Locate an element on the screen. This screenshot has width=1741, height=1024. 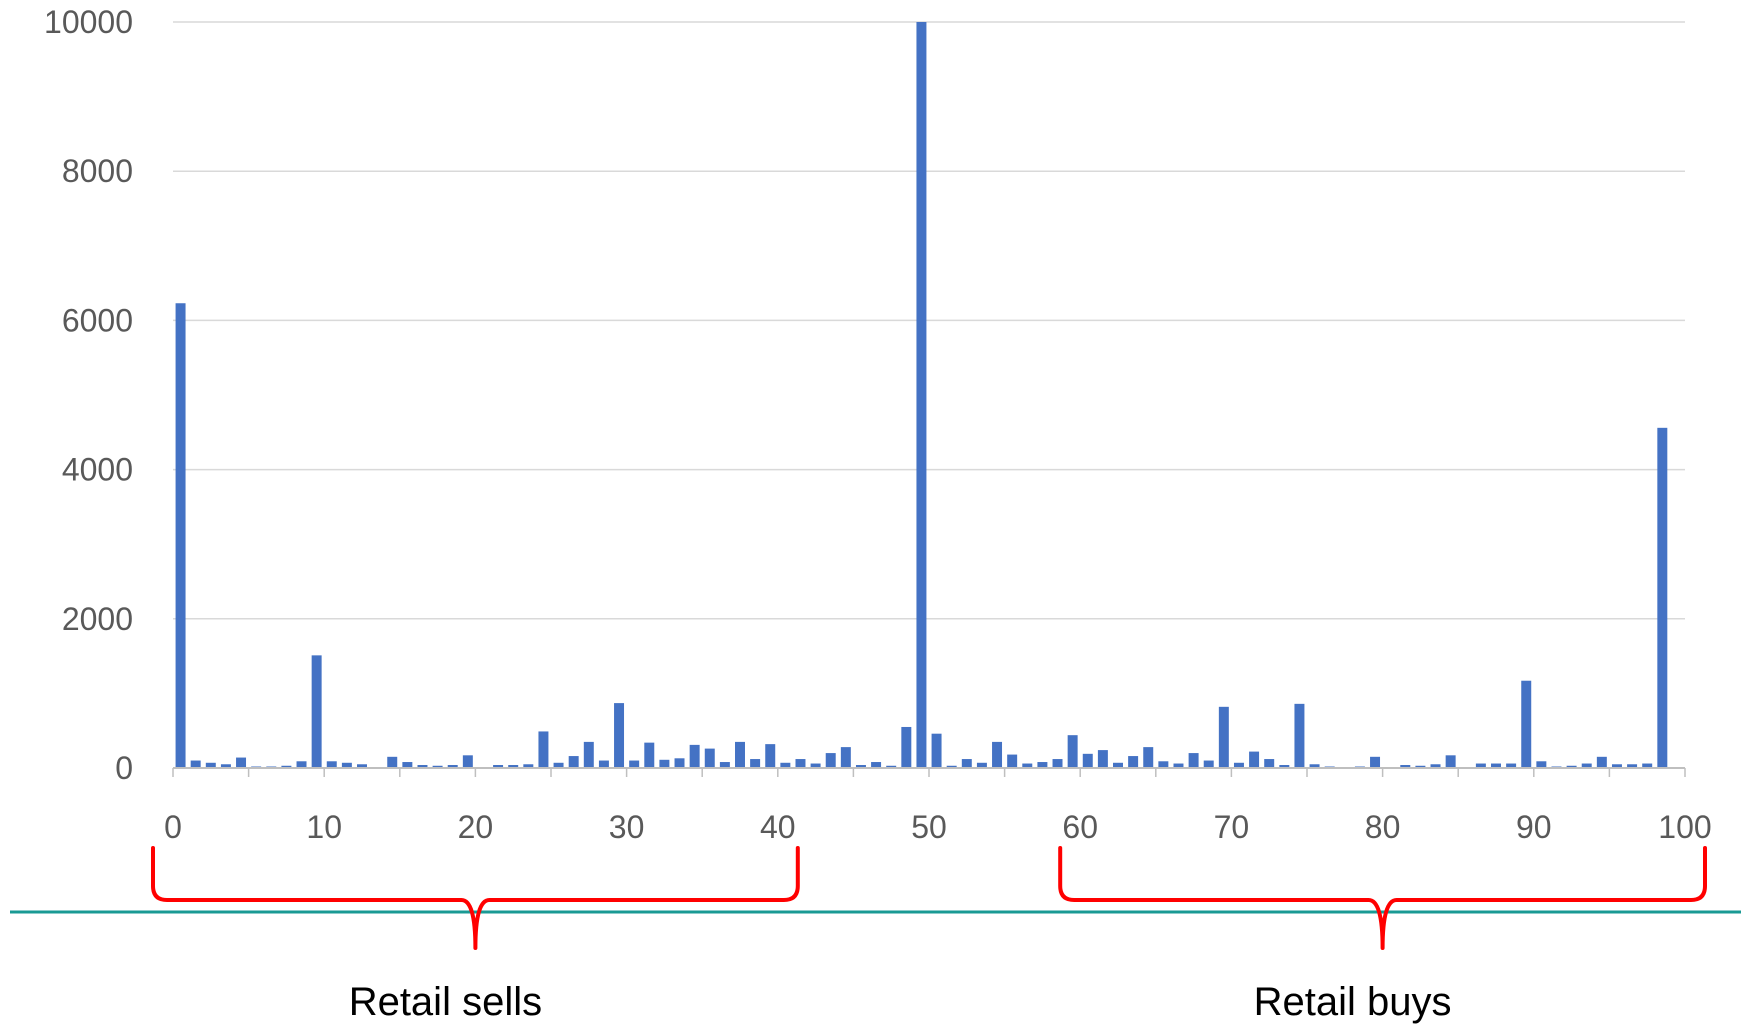
y-tick-label: 4000 is located at coordinates (97, 470).